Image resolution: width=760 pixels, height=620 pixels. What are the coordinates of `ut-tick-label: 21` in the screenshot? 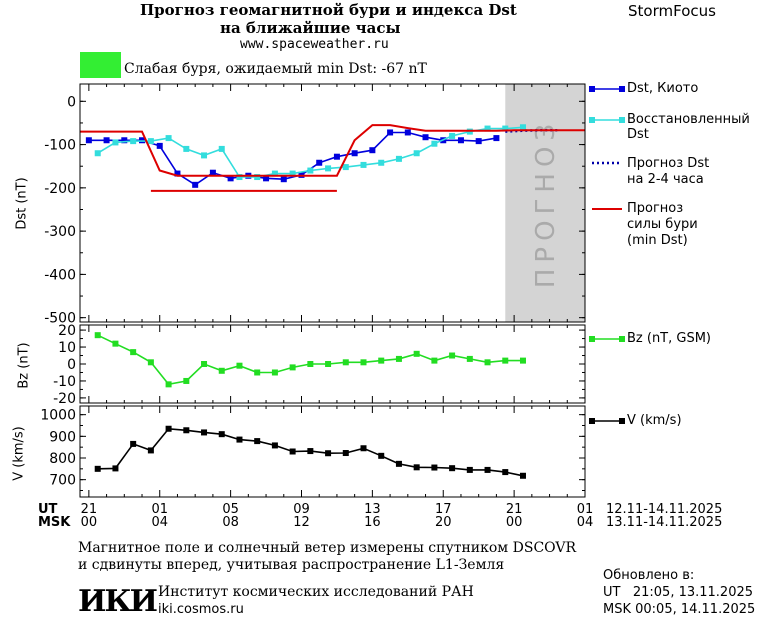 It's located at (89, 509).